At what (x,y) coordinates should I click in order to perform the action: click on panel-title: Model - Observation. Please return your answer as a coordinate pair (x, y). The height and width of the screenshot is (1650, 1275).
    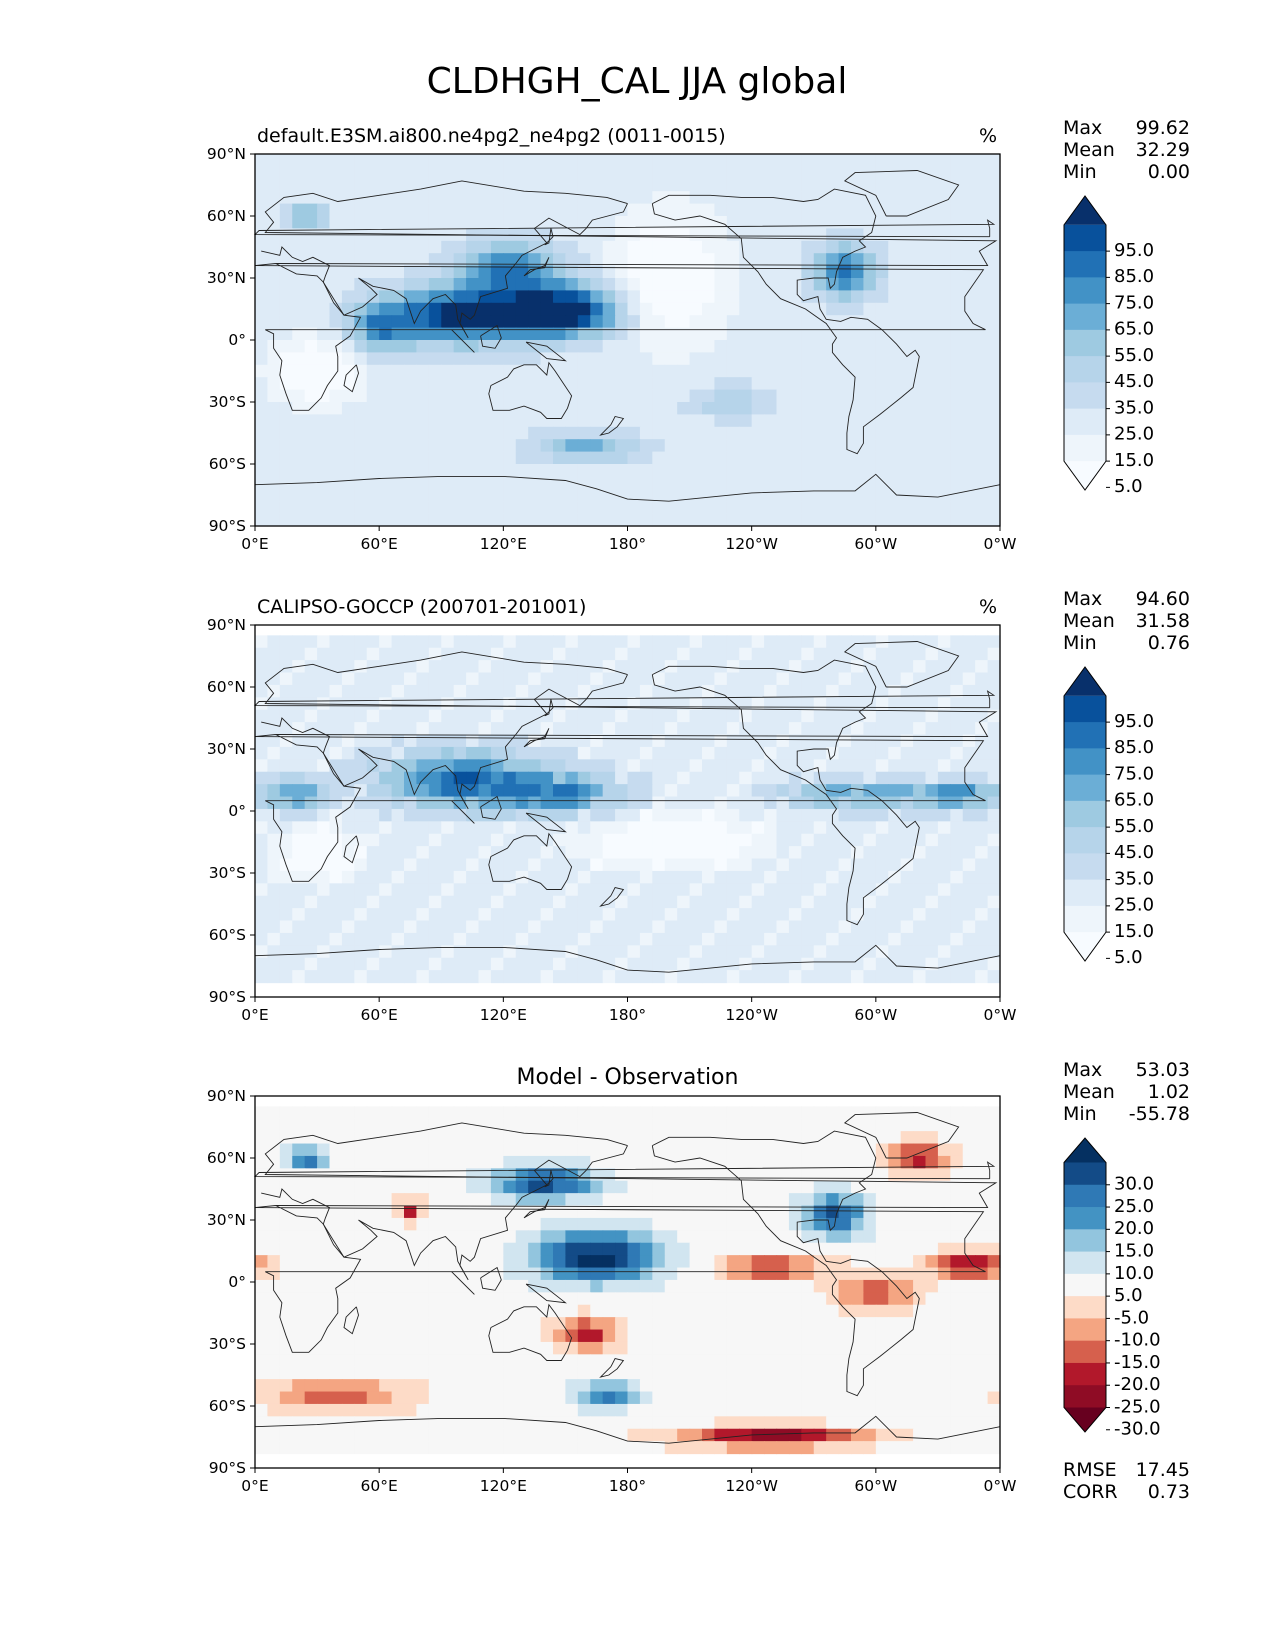
    Looking at the image, I should click on (628, 1077).